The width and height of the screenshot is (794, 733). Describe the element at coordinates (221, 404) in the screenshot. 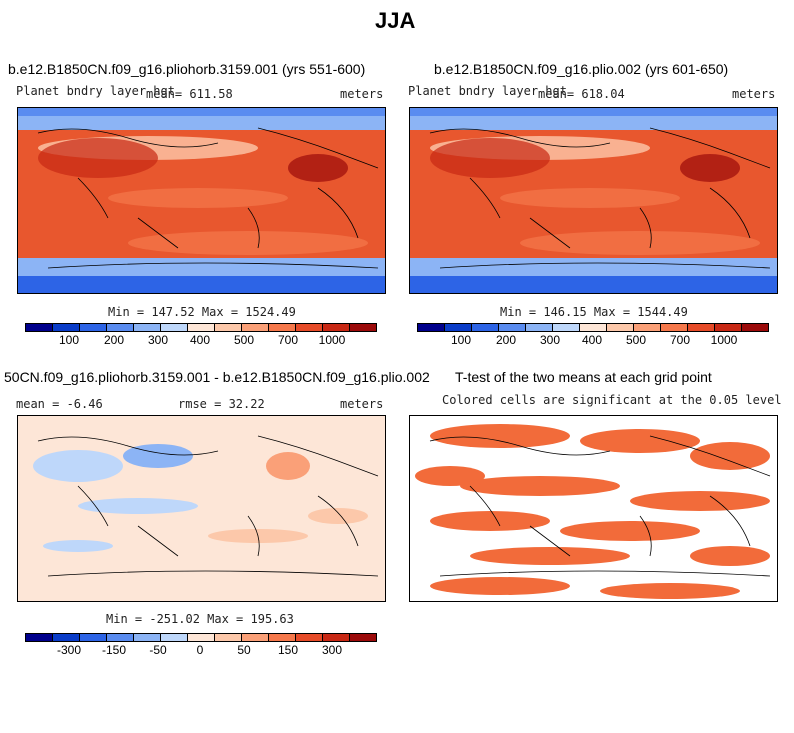

I see `panel3-rmse: rmse = 32.22` at that location.